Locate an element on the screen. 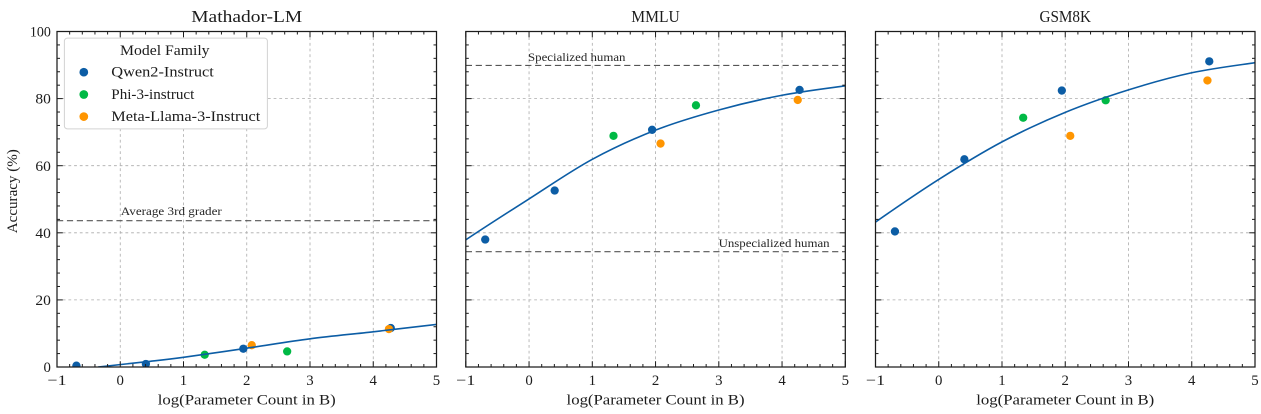 This screenshot has width=1261, height=414. svg-text: Accuracy (%) is located at coordinates (12, 191).